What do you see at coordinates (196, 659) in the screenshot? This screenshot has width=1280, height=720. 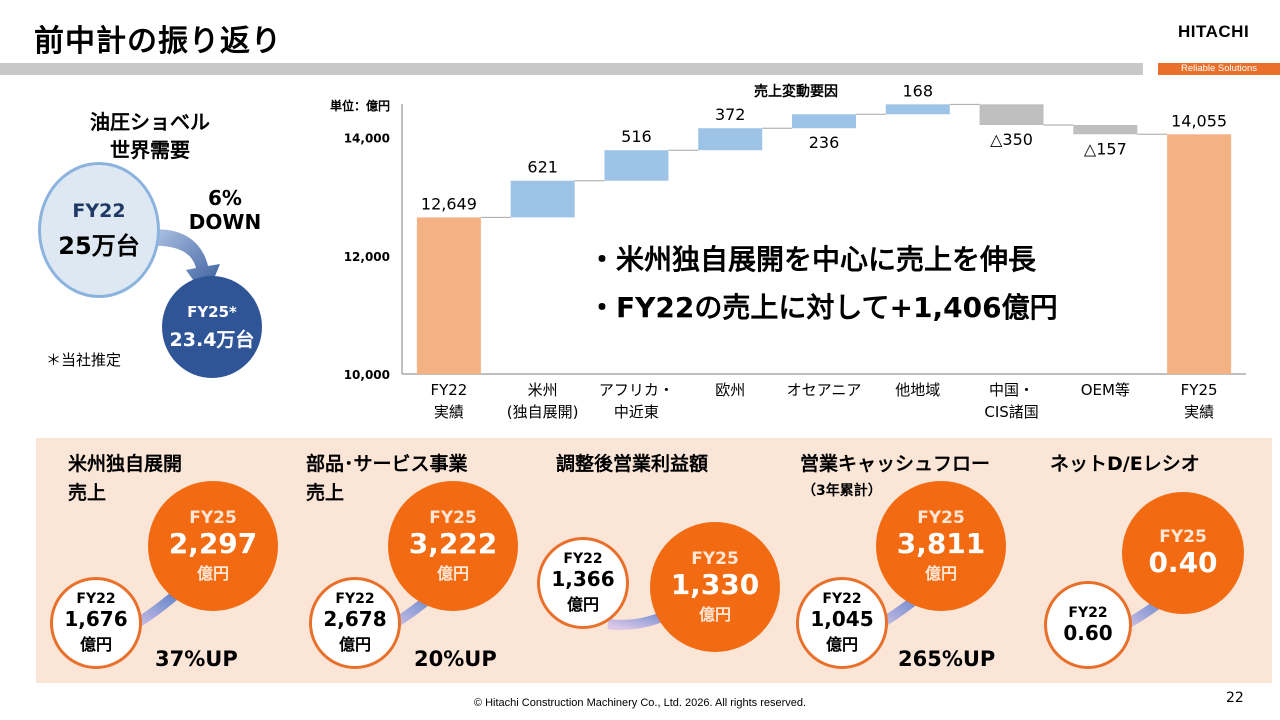 I see `kpi-0-growth: 37%UP` at bounding box center [196, 659].